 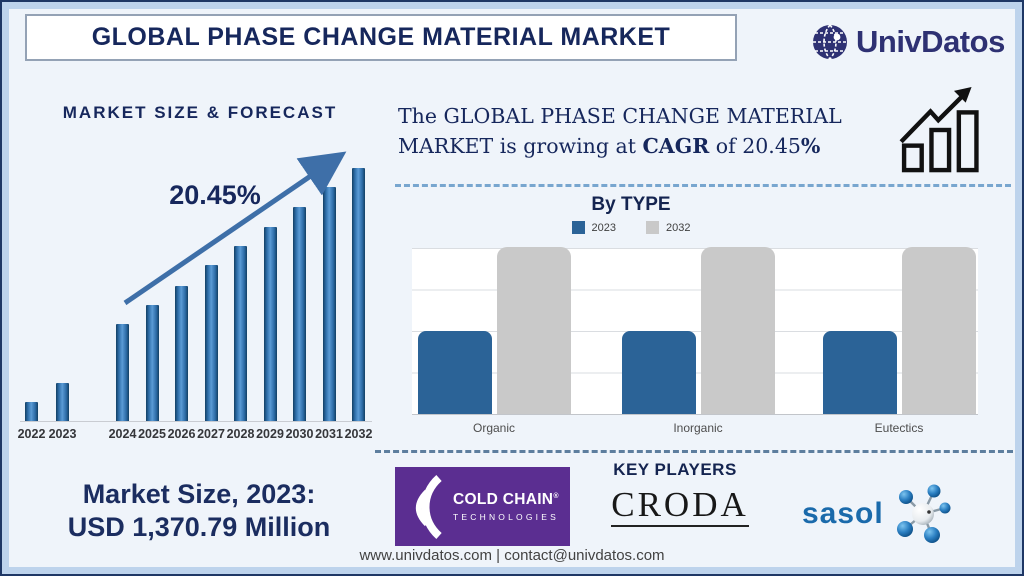 What do you see at coordinates (199, 527) in the screenshot?
I see `market-size-line2: USD 1,370.79 Million` at bounding box center [199, 527].